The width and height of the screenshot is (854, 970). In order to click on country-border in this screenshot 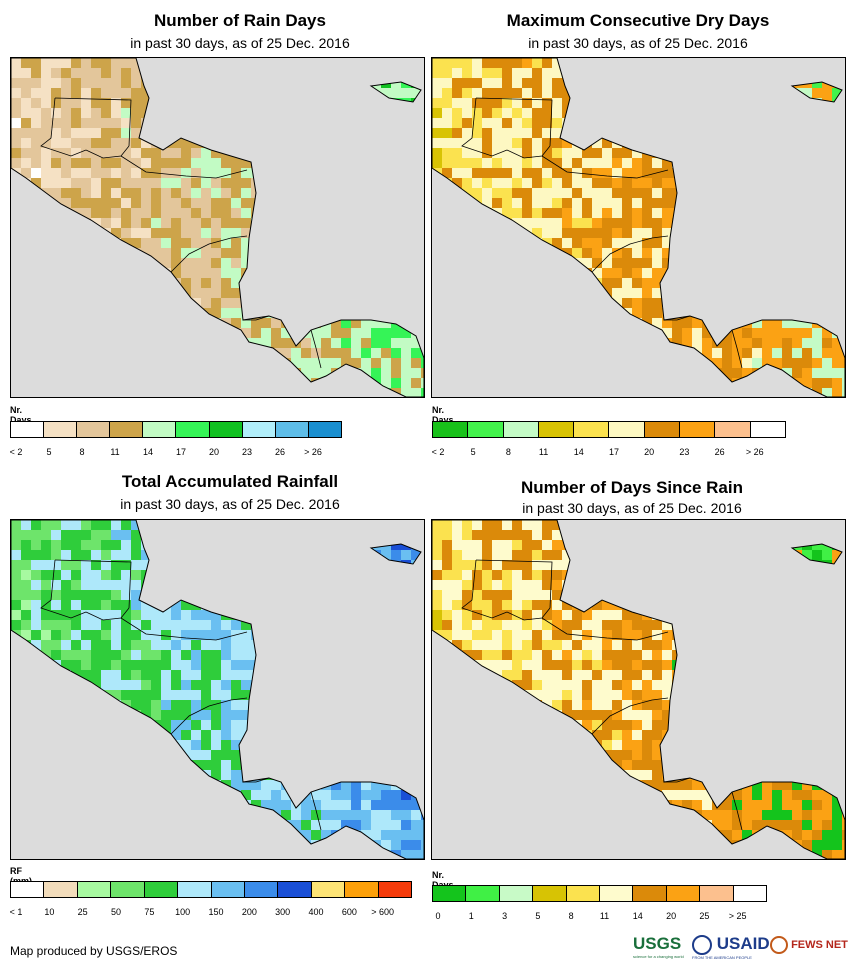, I will do `click(737, 349)`.